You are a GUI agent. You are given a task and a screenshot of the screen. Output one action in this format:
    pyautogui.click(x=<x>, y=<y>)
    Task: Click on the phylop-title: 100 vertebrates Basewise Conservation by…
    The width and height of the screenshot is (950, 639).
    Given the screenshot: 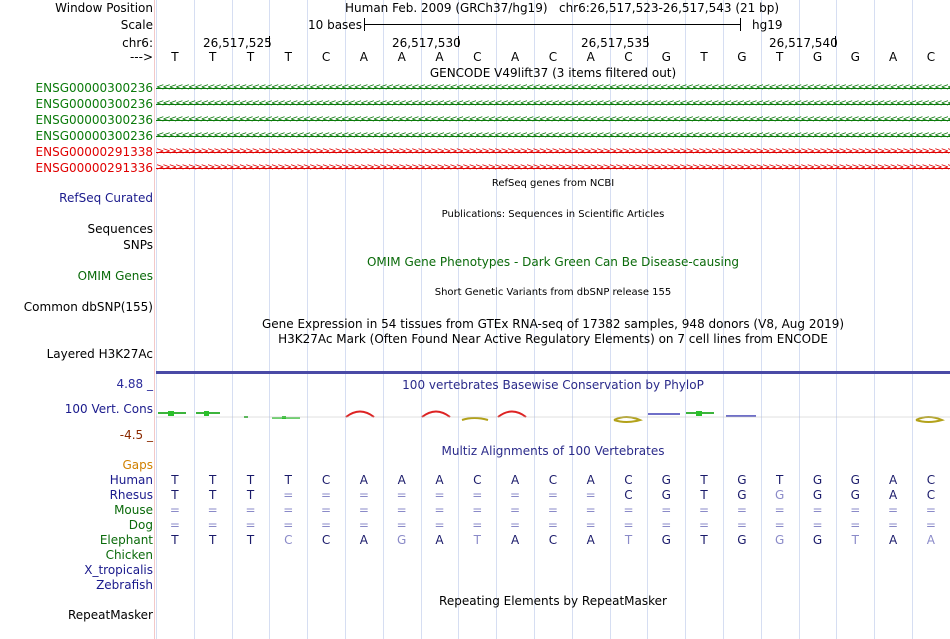 What is the action you would take?
    pyautogui.click(x=553, y=385)
    